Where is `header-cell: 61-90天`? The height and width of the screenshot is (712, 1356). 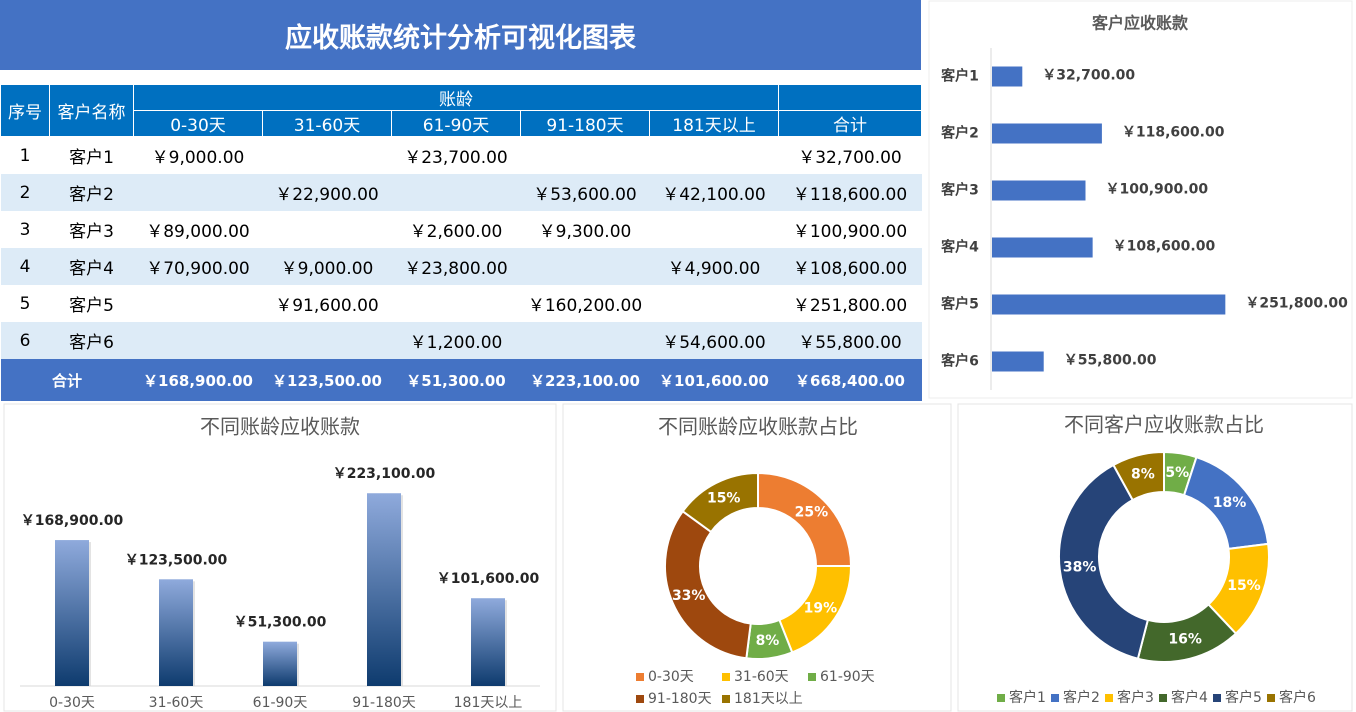 header-cell: 61-90天 is located at coordinates (456, 123).